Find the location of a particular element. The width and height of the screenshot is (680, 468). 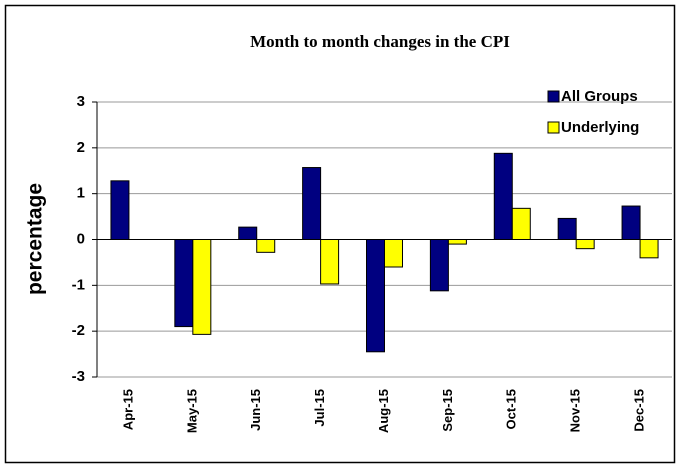

y-tick-label: 1 is located at coordinates (81, 193).